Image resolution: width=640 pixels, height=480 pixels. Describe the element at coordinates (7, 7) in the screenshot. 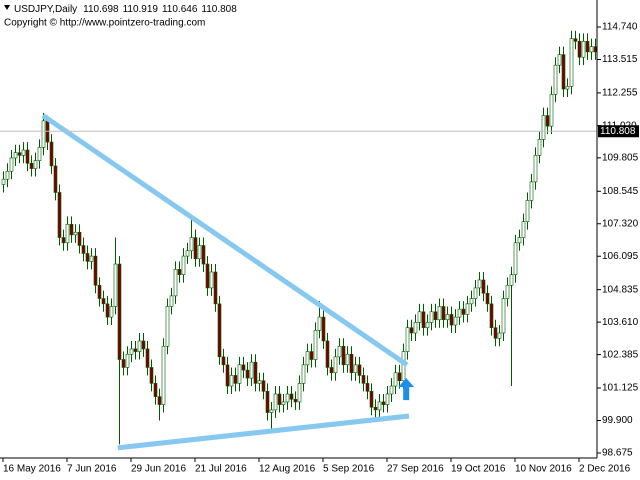

I see `collapse-icon` at that location.